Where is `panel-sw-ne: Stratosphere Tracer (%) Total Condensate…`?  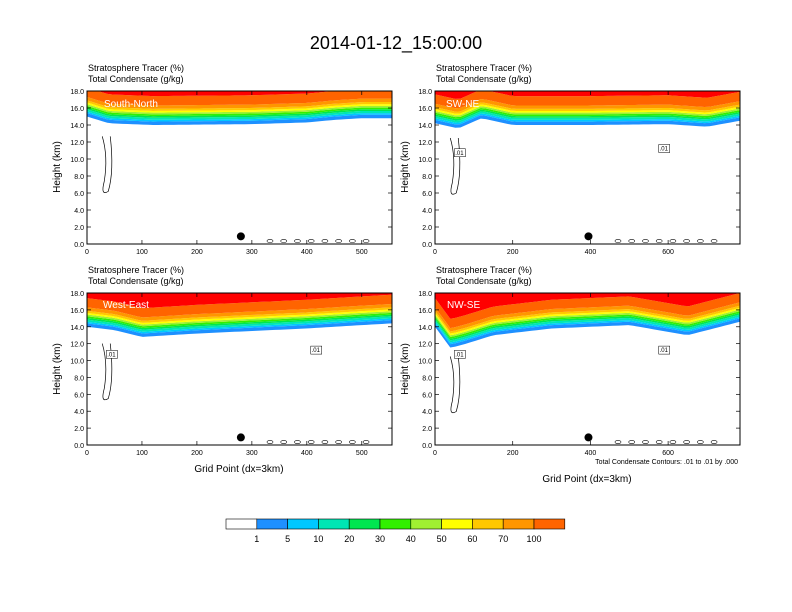
panel-sw-ne: Stratosphere Tracer (%) Total Condensate… is located at coordinates (570, 159).